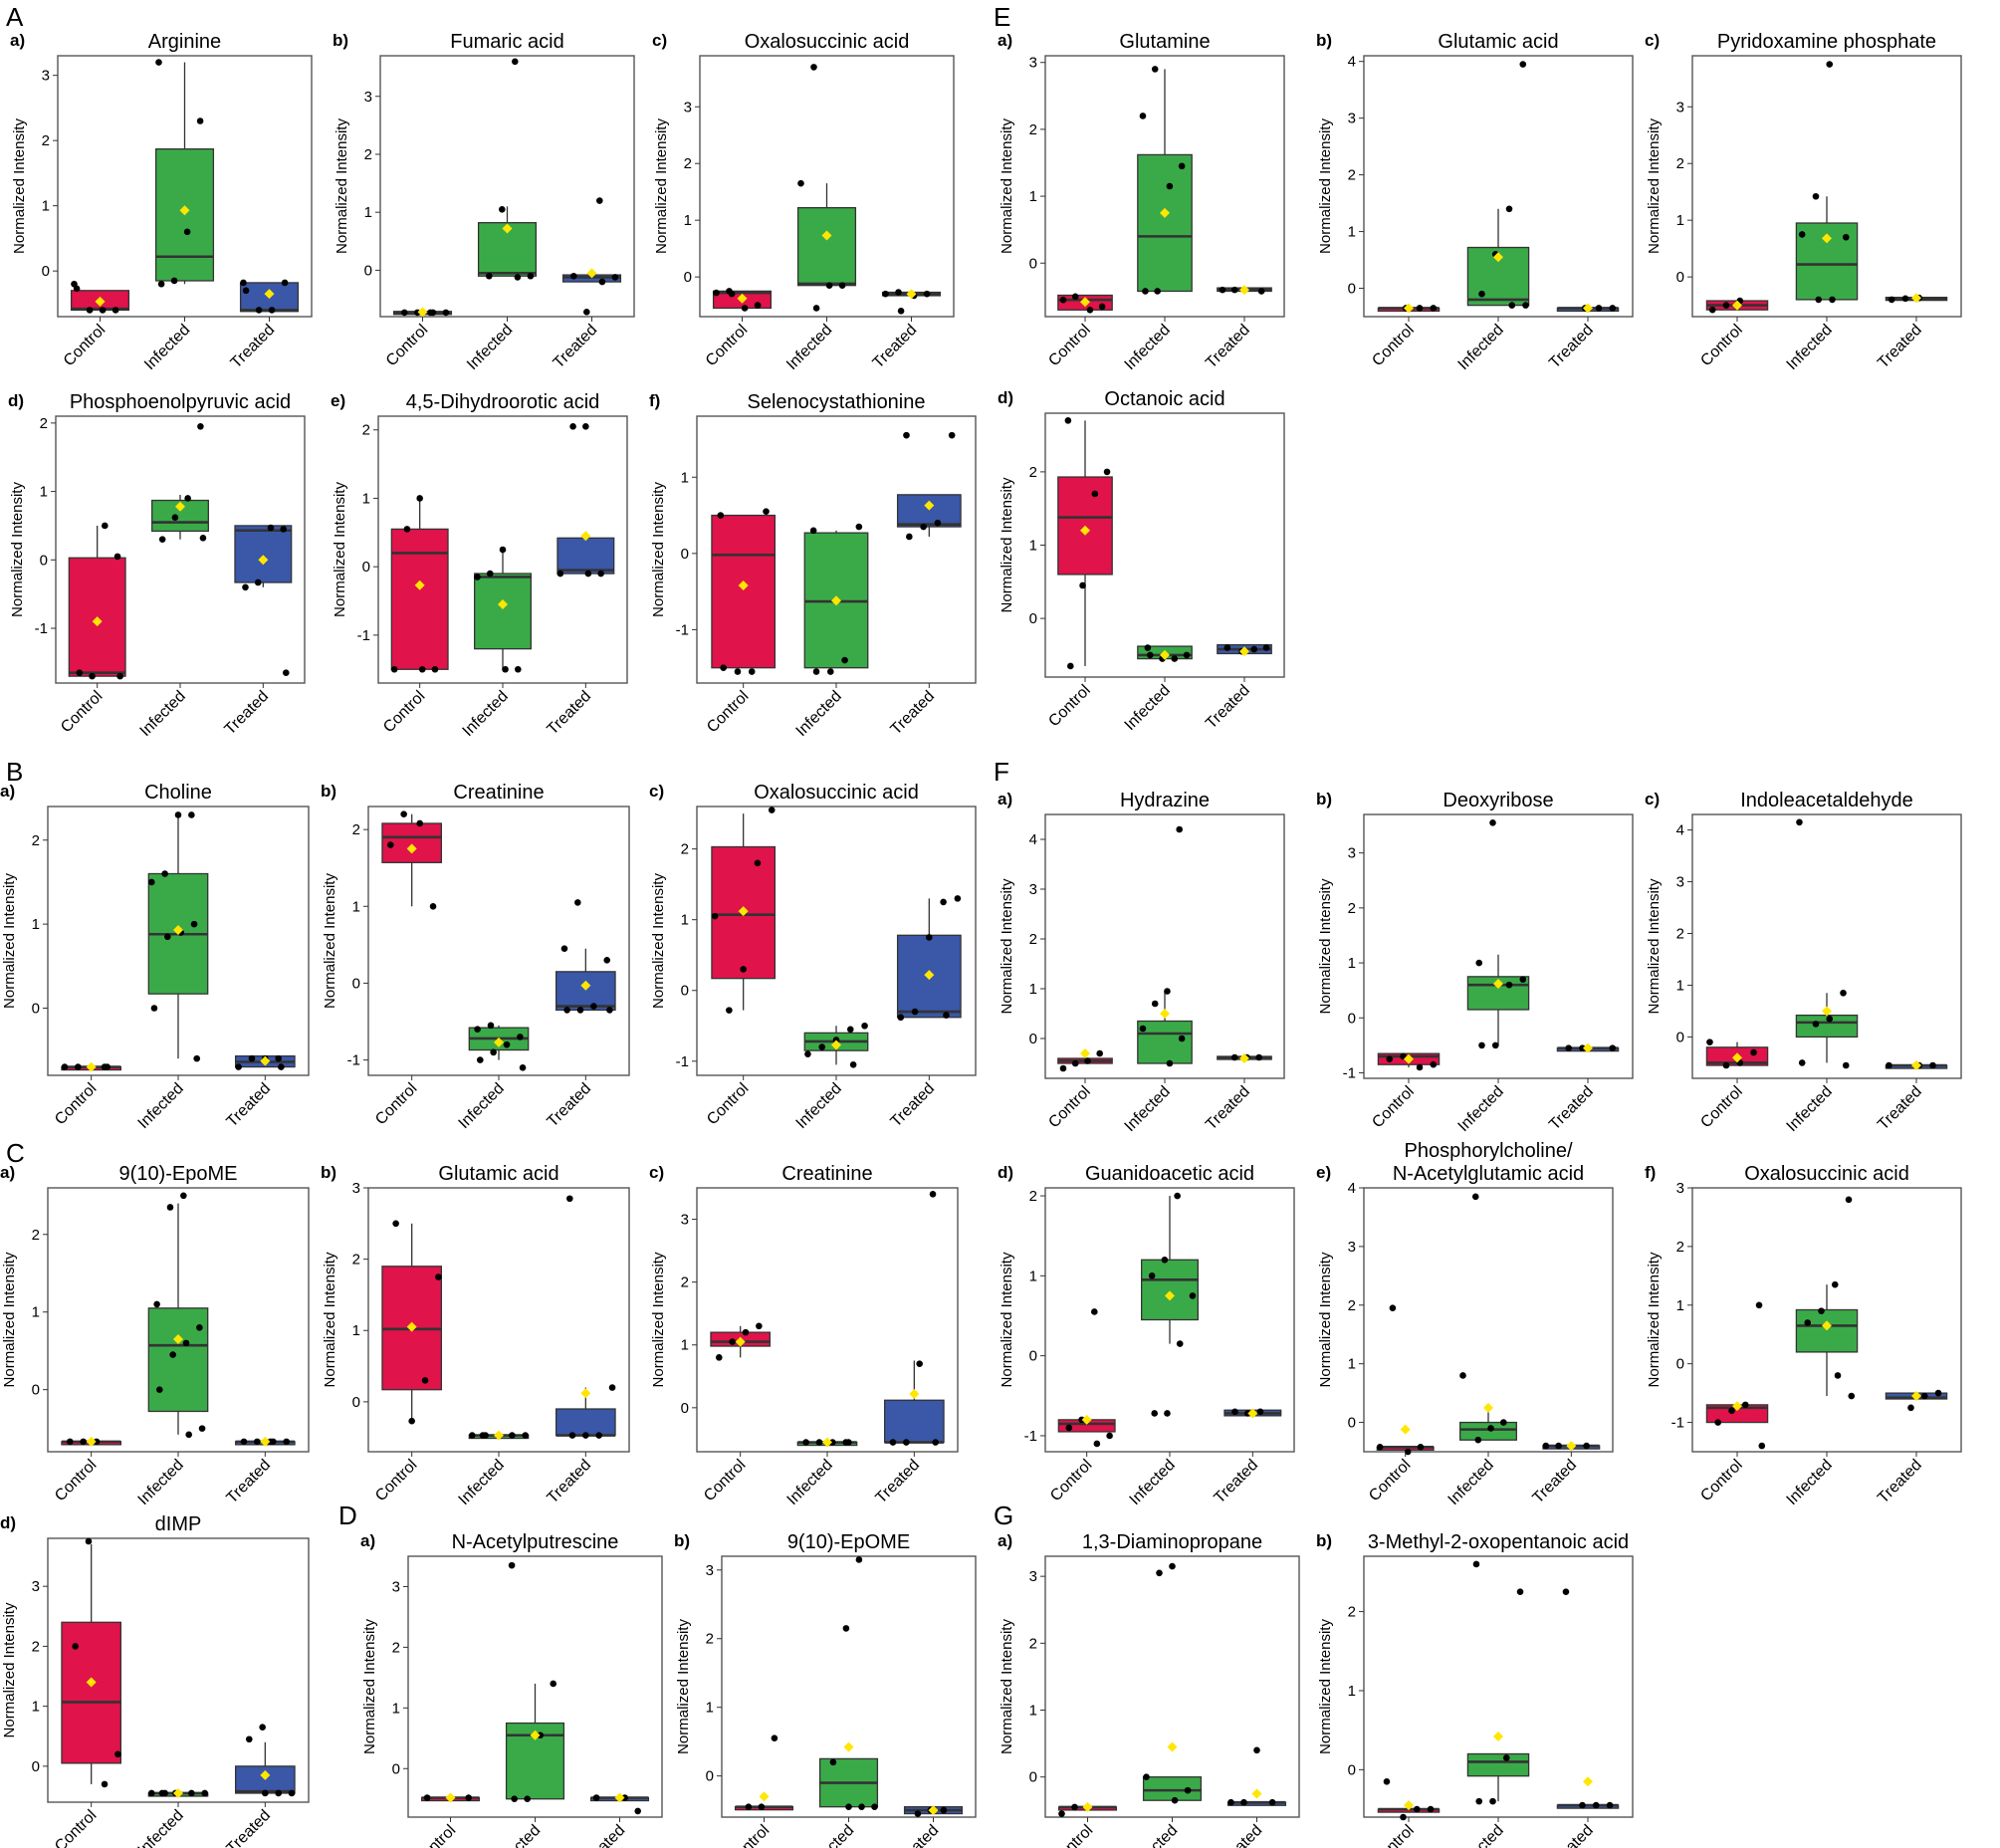 Image resolution: width=2000 pixels, height=1848 pixels. Describe the element at coordinates (836, 793) in the screenshot. I see `chart-title: Oxalosuccinic acid` at that location.